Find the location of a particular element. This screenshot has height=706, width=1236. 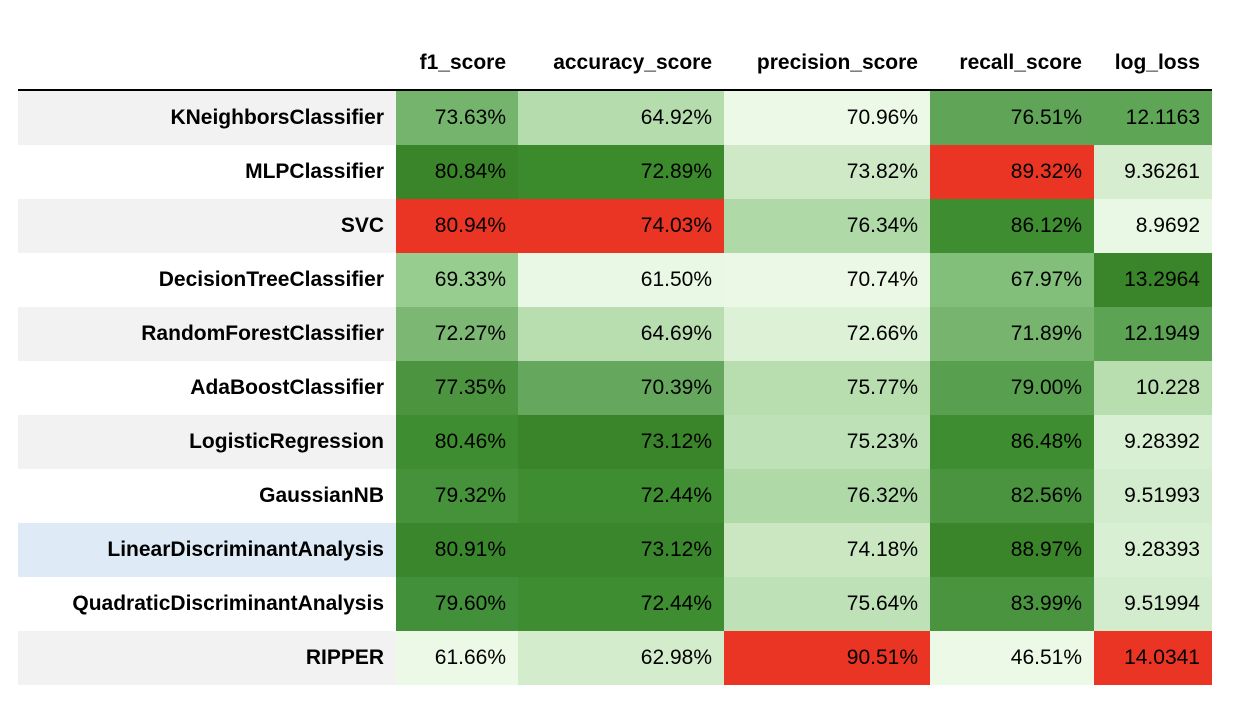

metric-cell: 8.9692 is located at coordinates (1153, 226).